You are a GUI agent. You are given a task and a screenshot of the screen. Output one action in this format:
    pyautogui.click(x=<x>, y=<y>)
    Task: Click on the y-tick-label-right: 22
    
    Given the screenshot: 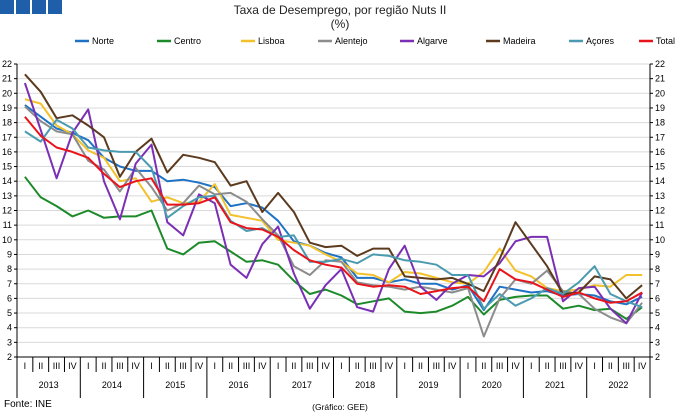 What is the action you would take?
    pyautogui.click(x=660, y=64)
    